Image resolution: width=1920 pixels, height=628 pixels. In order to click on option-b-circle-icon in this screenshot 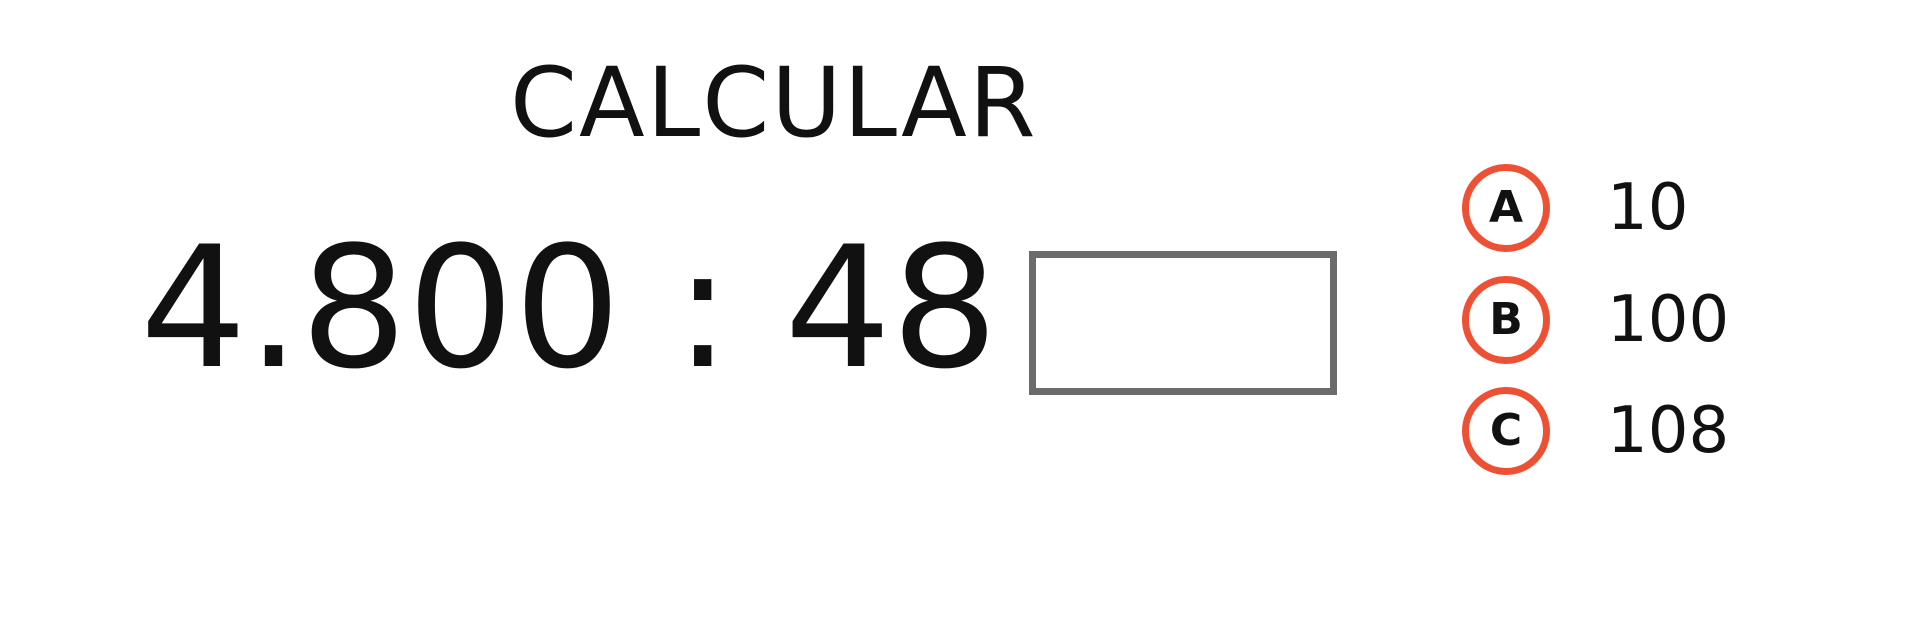, I will do `click(1506, 320)`.